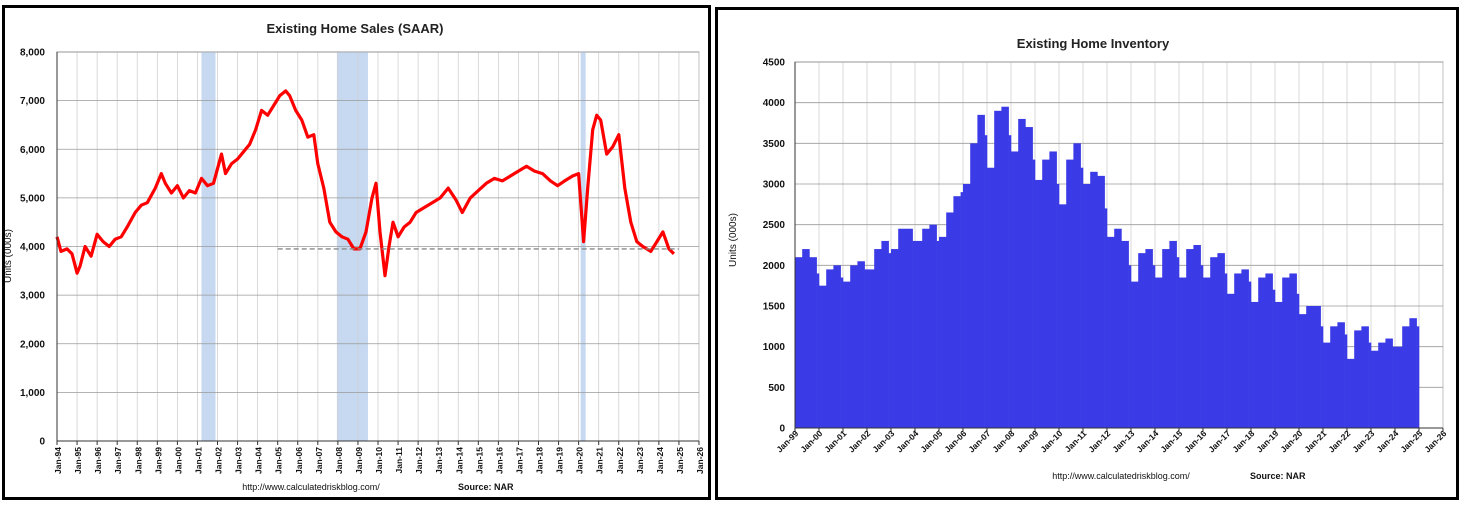 The width and height of the screenshot is (1469, 506). Describe the element at coordinates (1291, 441) in the screenshot. I see `x-tick-label: Jan-20` at that location.